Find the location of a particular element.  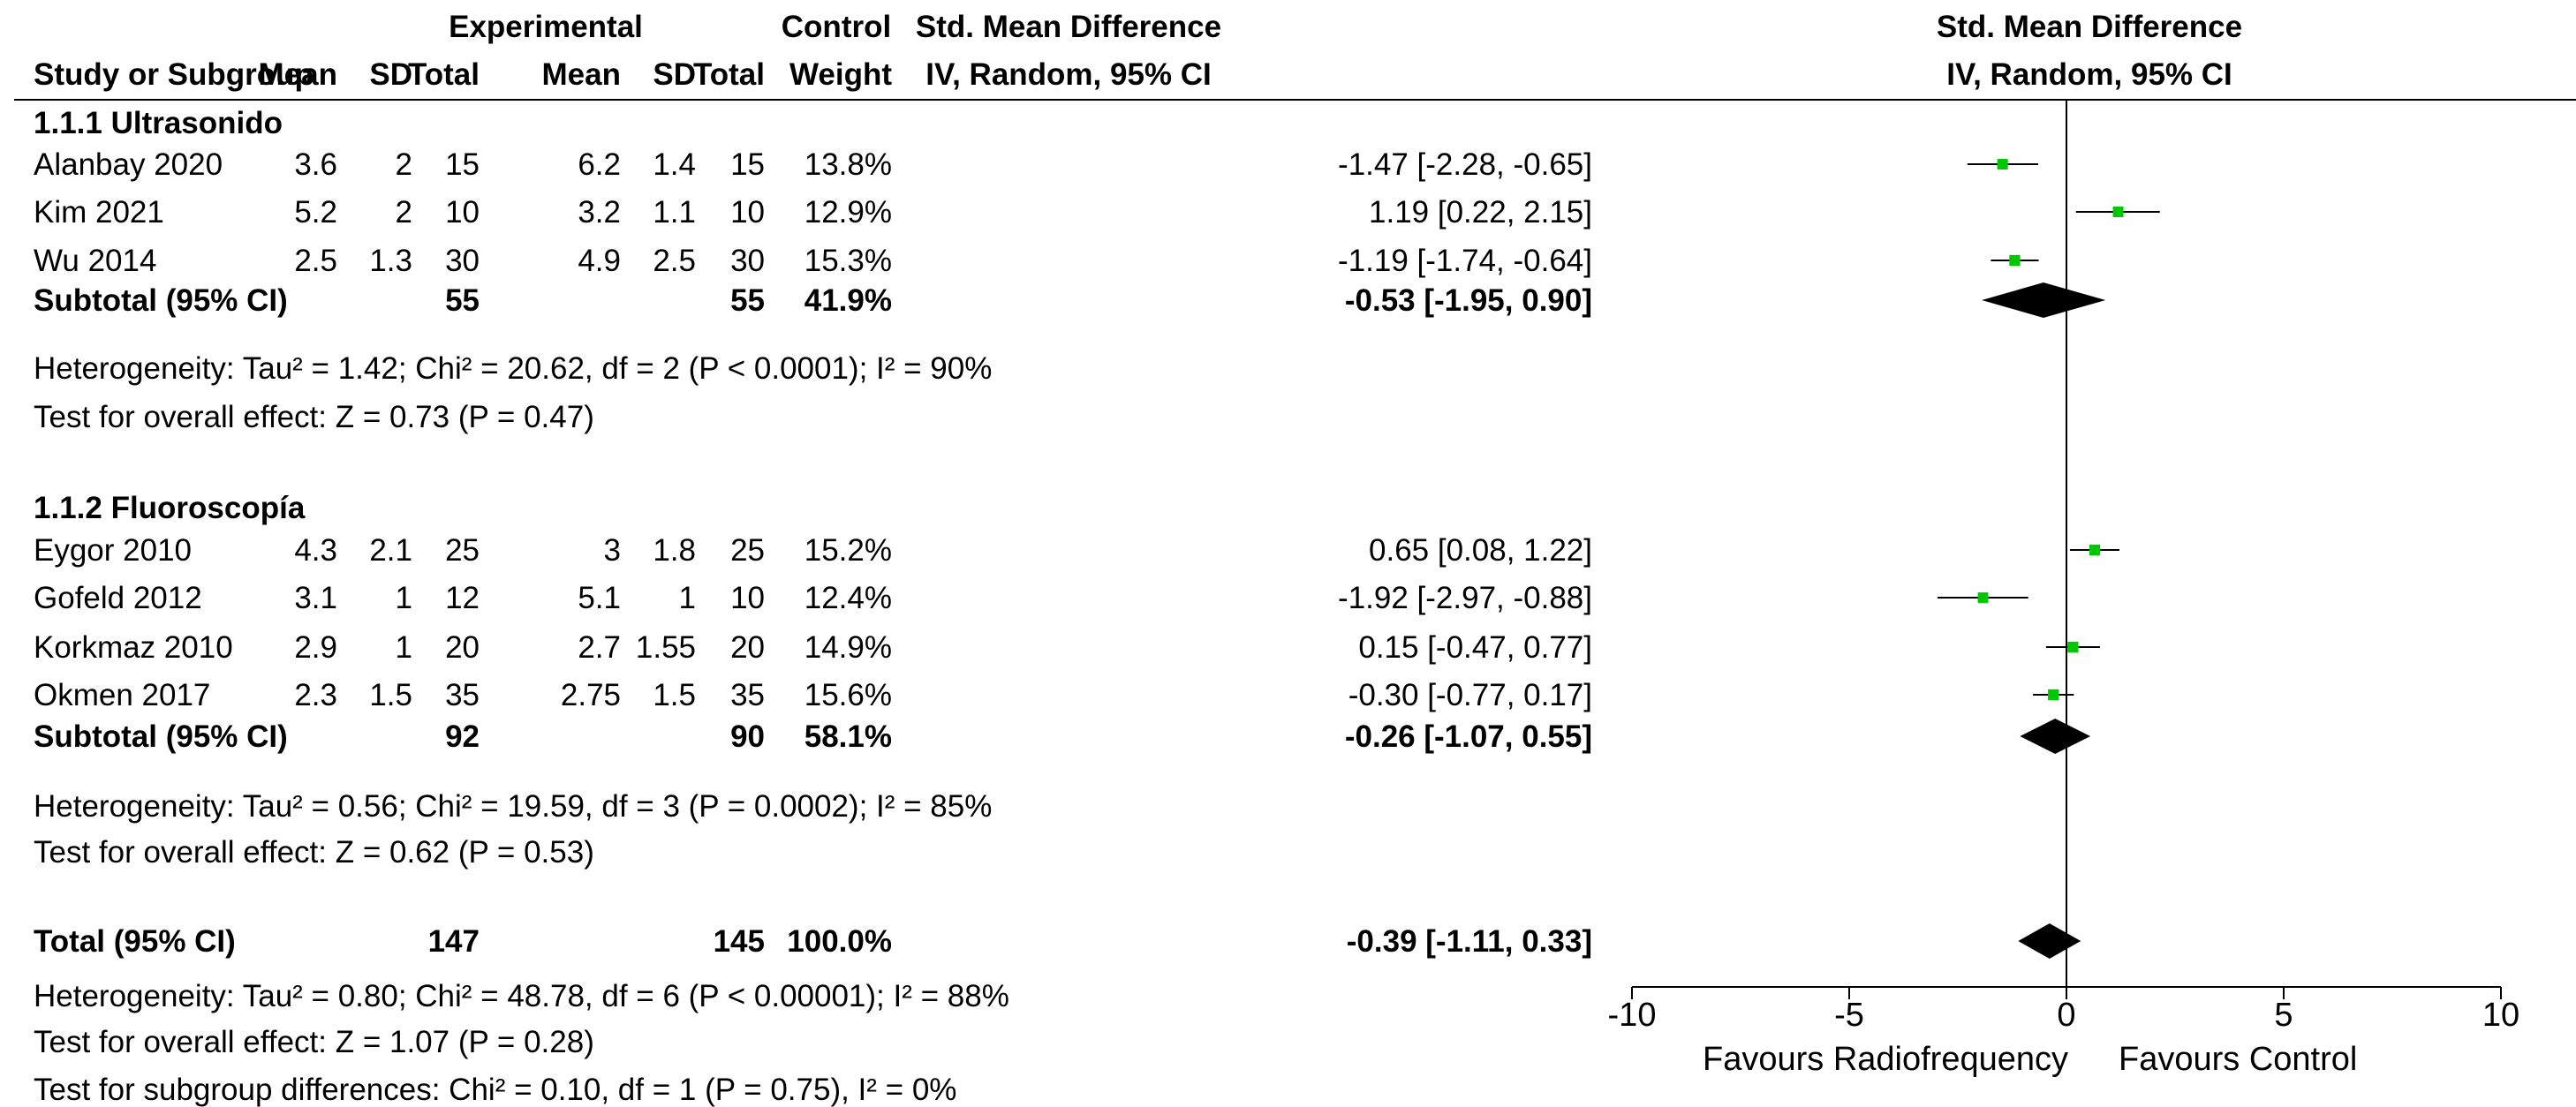

header-ctrl-mean: Mean is located at coordinates (581, 74).